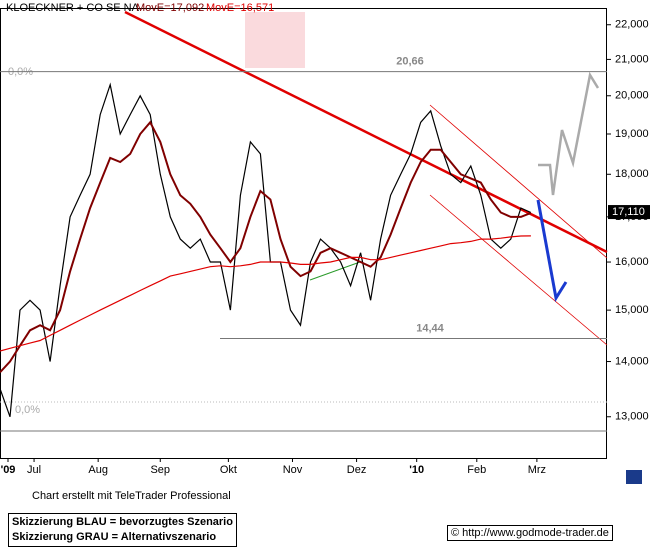  I want to click on highlight-zone, so click(275, 40).